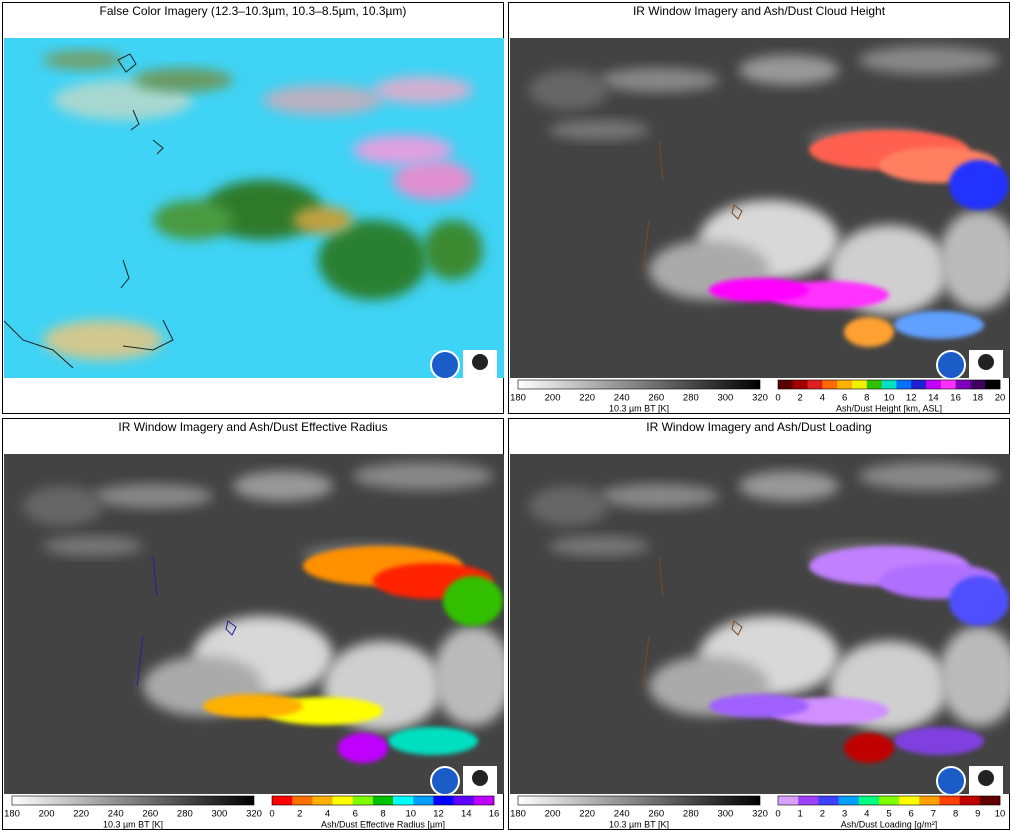 The height and width of the screenshot is (832, 1012). I want to click on coastline, so click(692, 621).